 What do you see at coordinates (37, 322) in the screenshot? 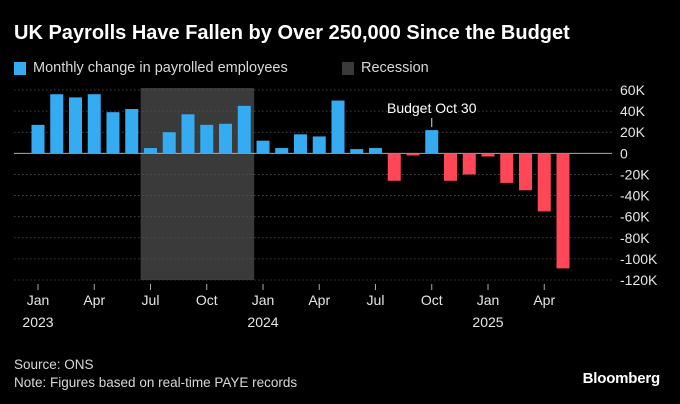
I see `x-year-label: 2023` at bounding box center [37, 322].